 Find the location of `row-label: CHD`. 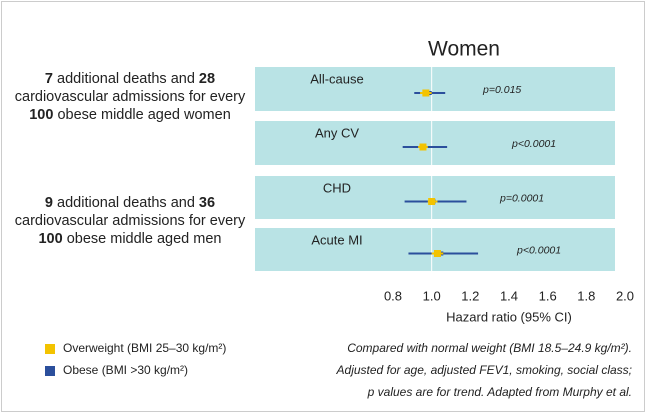

row-label: CHD is located at coordinates (337, 187).